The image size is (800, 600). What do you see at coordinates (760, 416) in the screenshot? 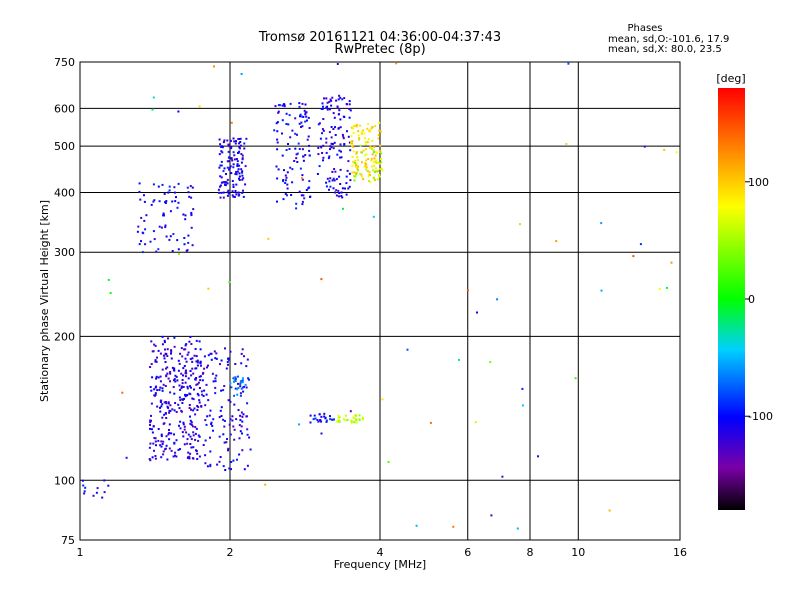
I see `colorbar-tick-label: -100` at bounding box center [760, 416].